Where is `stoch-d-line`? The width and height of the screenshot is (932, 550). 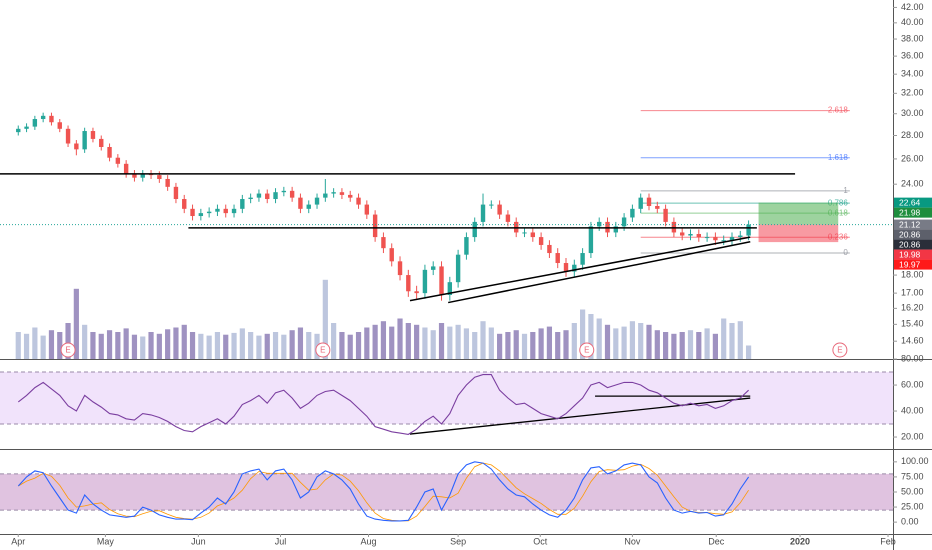
stoch-d-line is located at coordinates (383, 492).